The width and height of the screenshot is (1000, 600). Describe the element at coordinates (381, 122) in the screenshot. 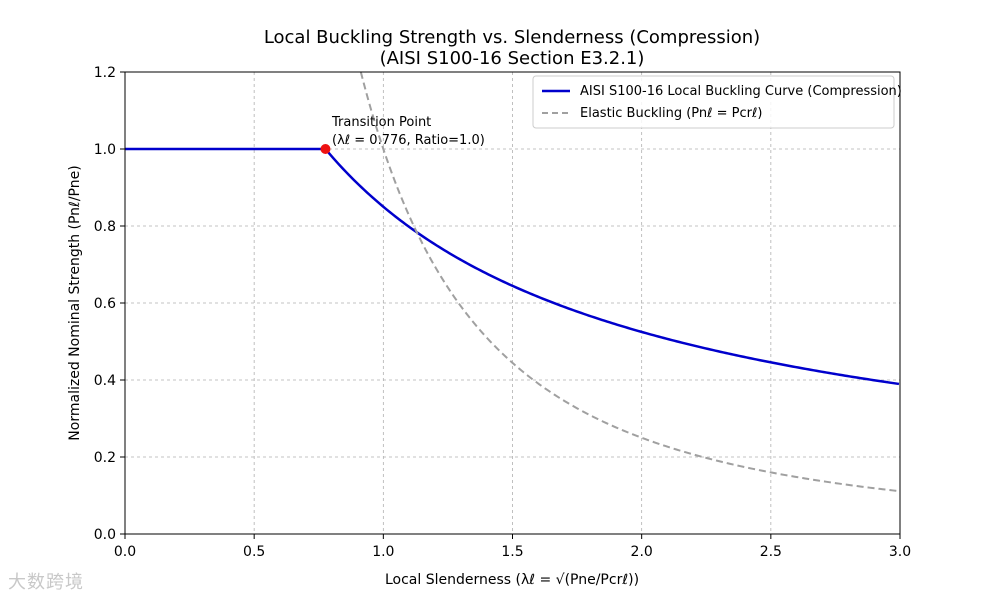

I see `transition-annotation-line1: Transition Point` at that location.